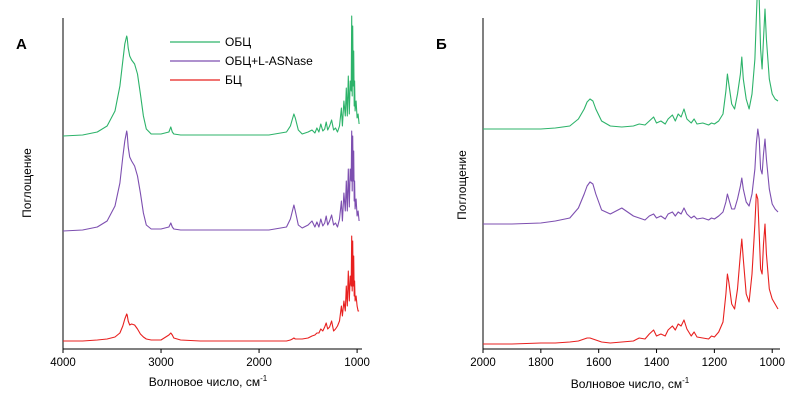  Describe the element at coordinates (483, 363) in the screenshot. I see `panel-b-x-tick-label: 2000` at that location.